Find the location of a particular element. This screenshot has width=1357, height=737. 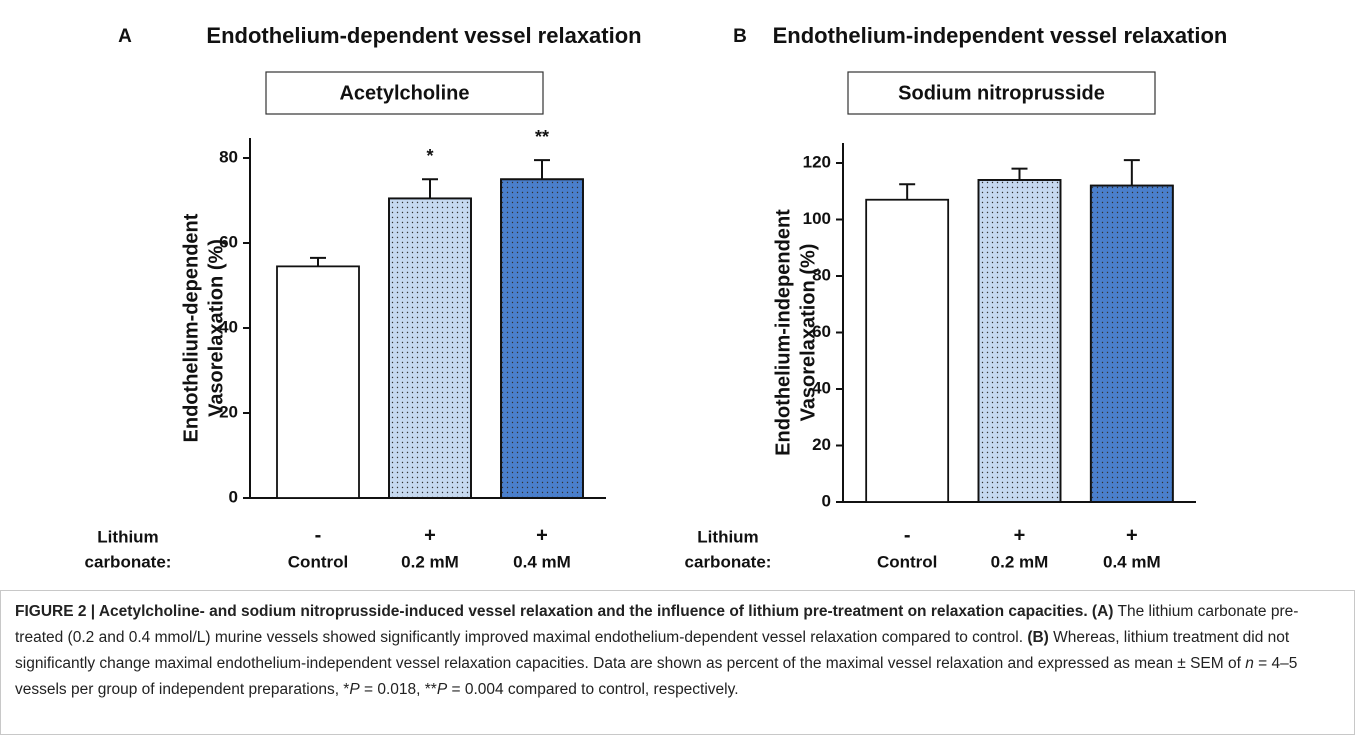

subtitle: Sodium nitroprusside is located at coordinates (1001, 93).